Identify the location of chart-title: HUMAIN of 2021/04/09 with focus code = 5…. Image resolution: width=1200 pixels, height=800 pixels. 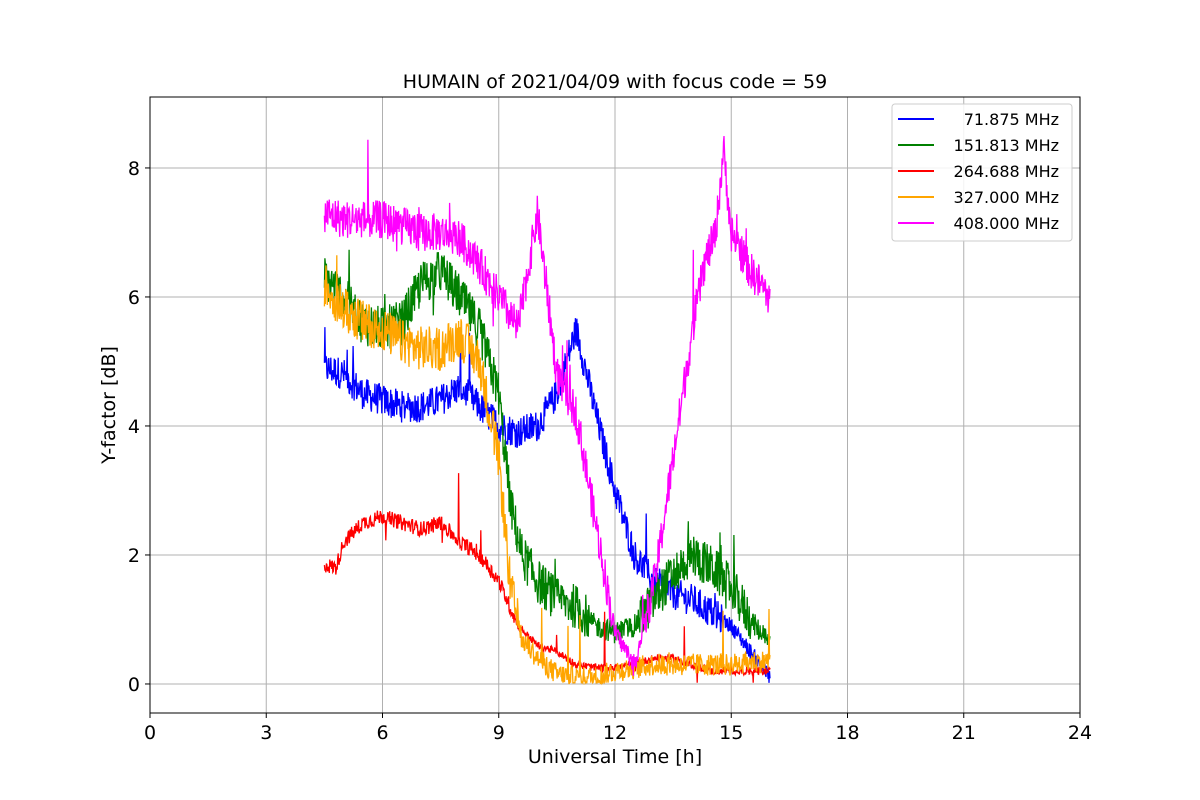
(615, 82).